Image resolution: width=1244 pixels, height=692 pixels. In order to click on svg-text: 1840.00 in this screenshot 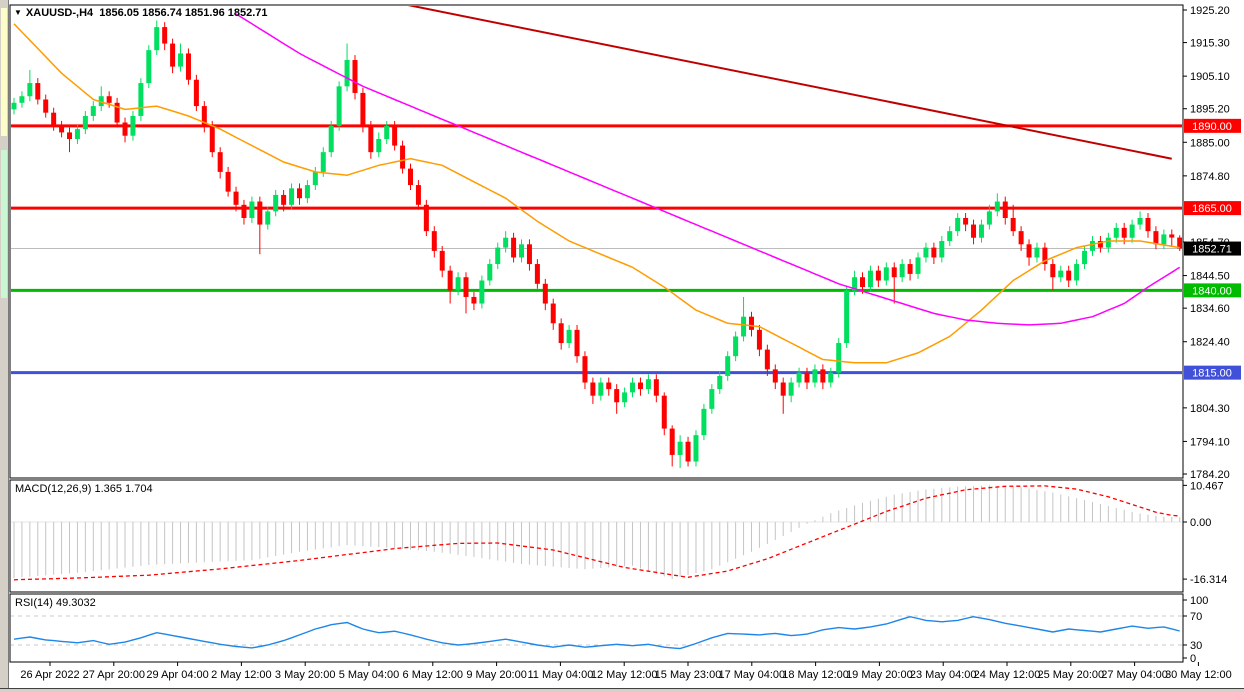, I will do `click(1212, 291)`.